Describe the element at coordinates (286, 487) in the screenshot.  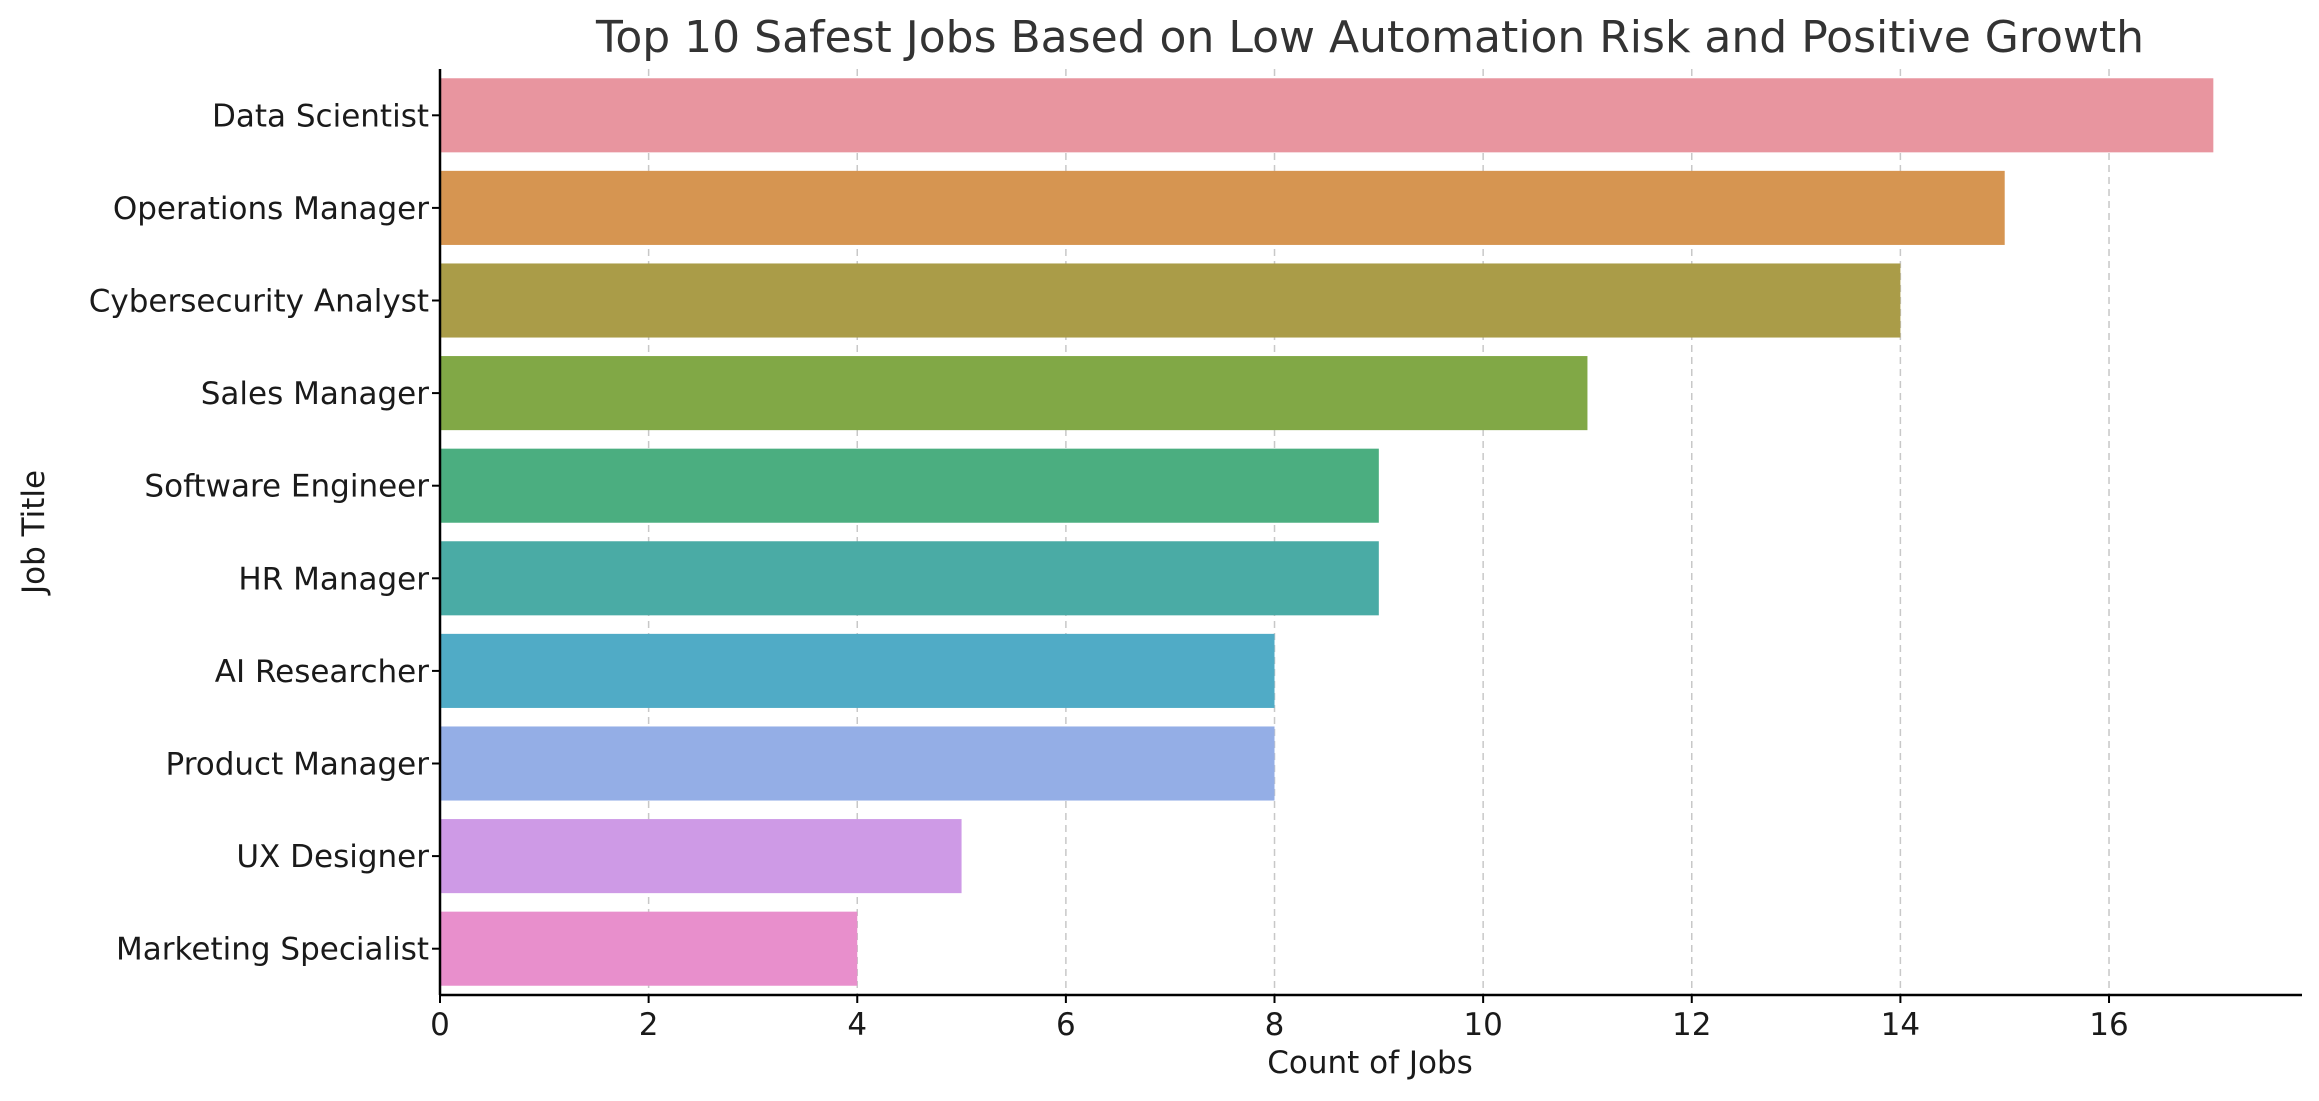
I see `y-tick-label: Software Engineer` at that location.